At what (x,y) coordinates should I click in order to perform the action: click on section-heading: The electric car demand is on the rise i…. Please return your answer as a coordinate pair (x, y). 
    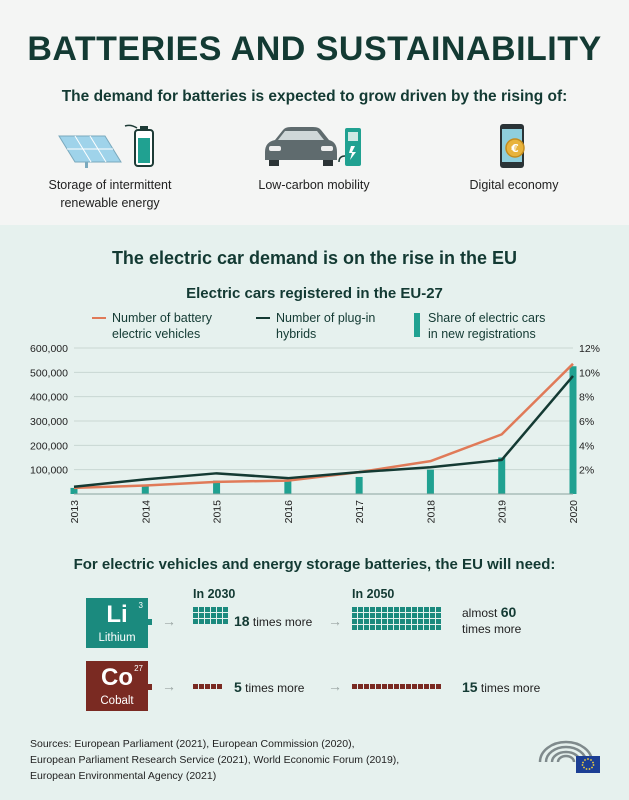
    Looking at the image, I should click on (314, 258).